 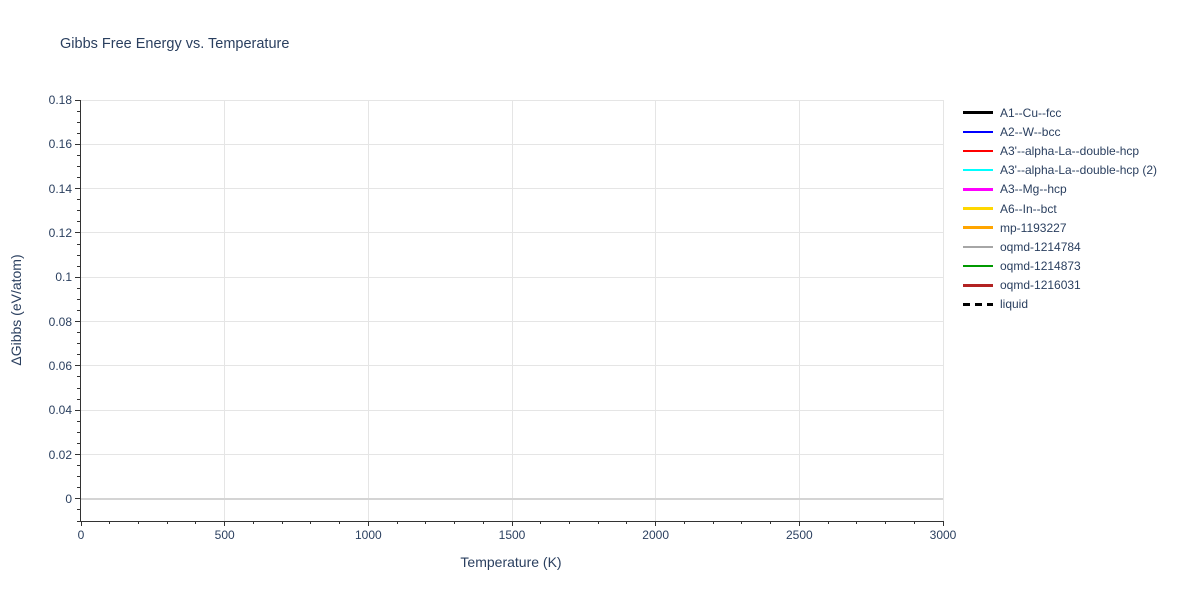 I want to click on x-tick-label: 1500, so click(x=512, y=535).